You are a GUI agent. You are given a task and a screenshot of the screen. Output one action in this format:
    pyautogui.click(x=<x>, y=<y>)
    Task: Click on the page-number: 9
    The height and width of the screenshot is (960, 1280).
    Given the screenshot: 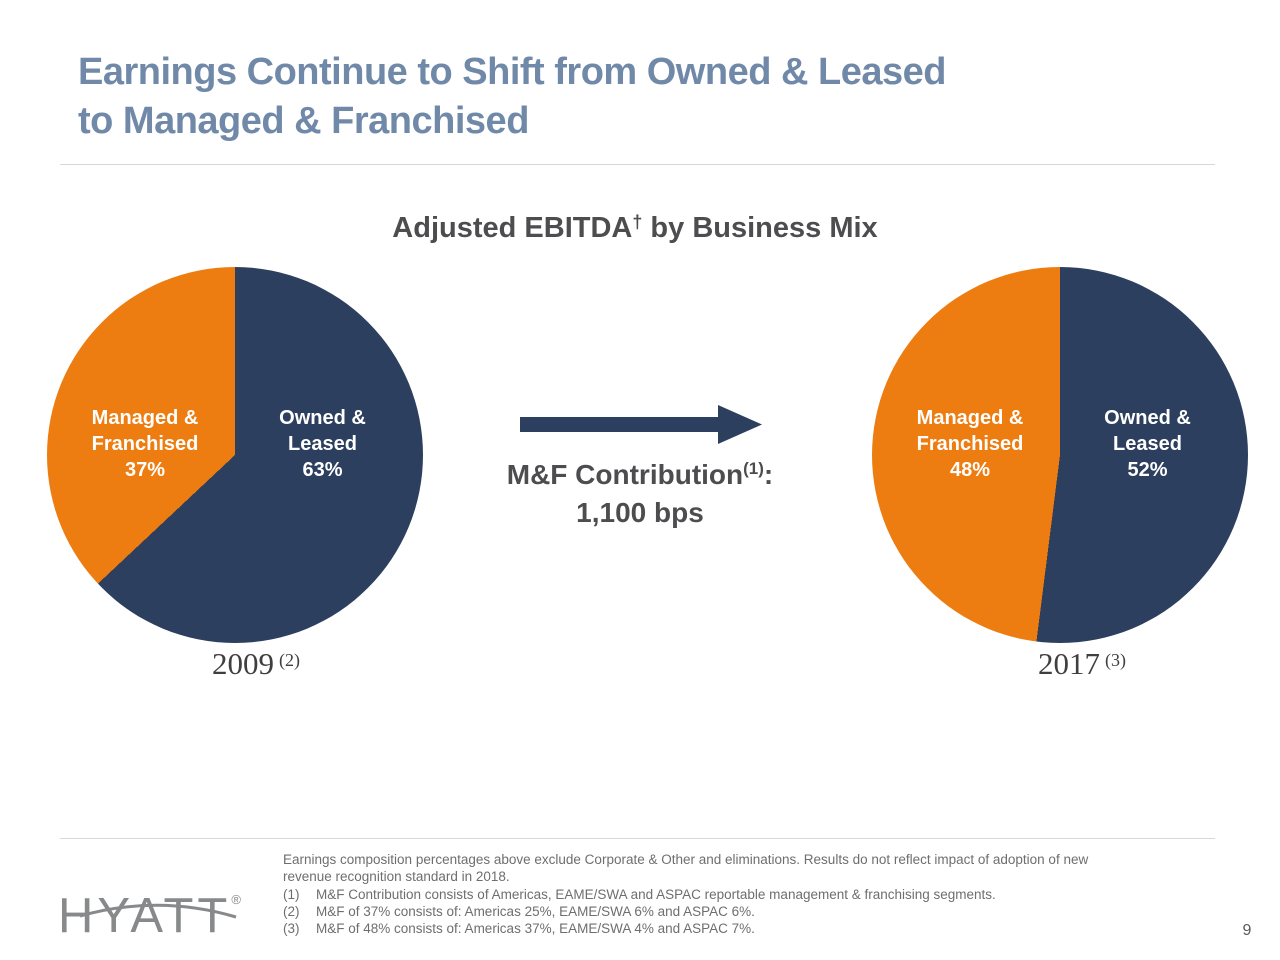 What is the action you would take?
    pyautogui.click(x=1247, y=930)
    